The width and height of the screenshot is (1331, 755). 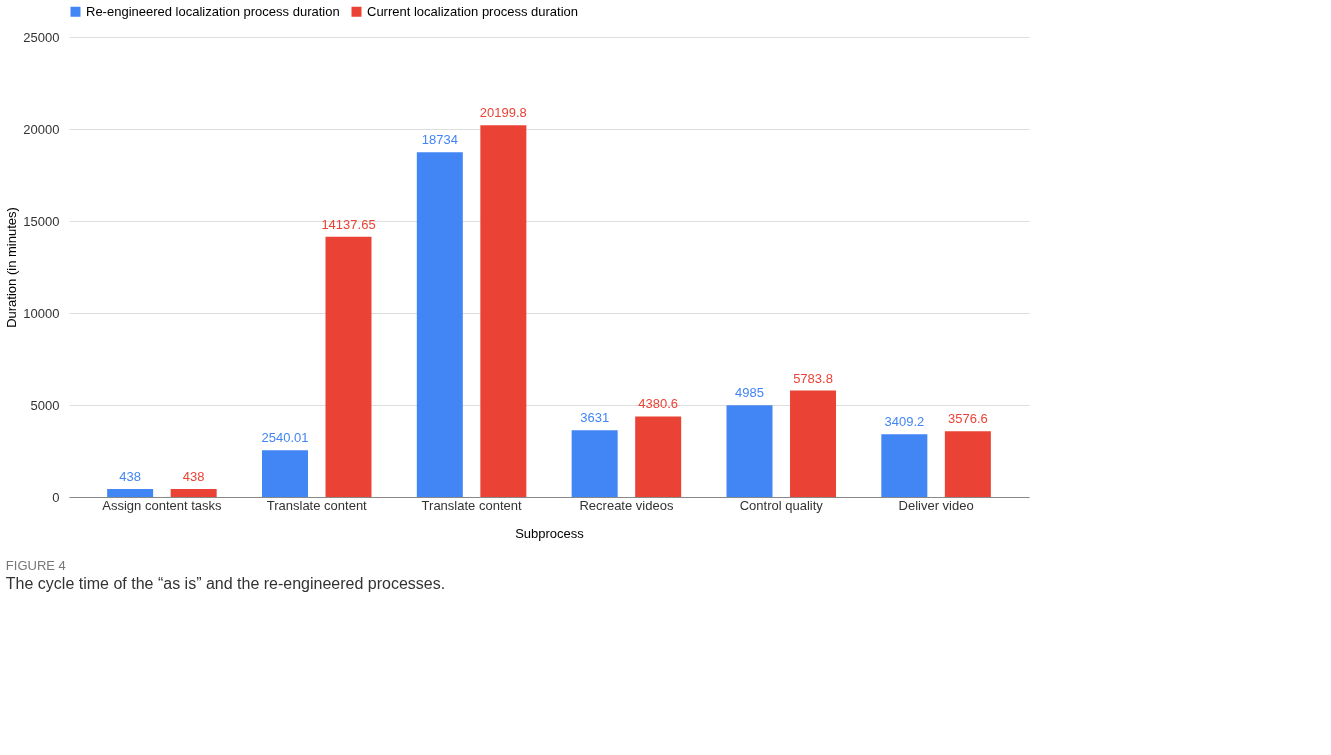 What do you see at coordinates (813, 378) in the screenshot?
I see `data-label: 5783.8` at bounding box center [813, 378].